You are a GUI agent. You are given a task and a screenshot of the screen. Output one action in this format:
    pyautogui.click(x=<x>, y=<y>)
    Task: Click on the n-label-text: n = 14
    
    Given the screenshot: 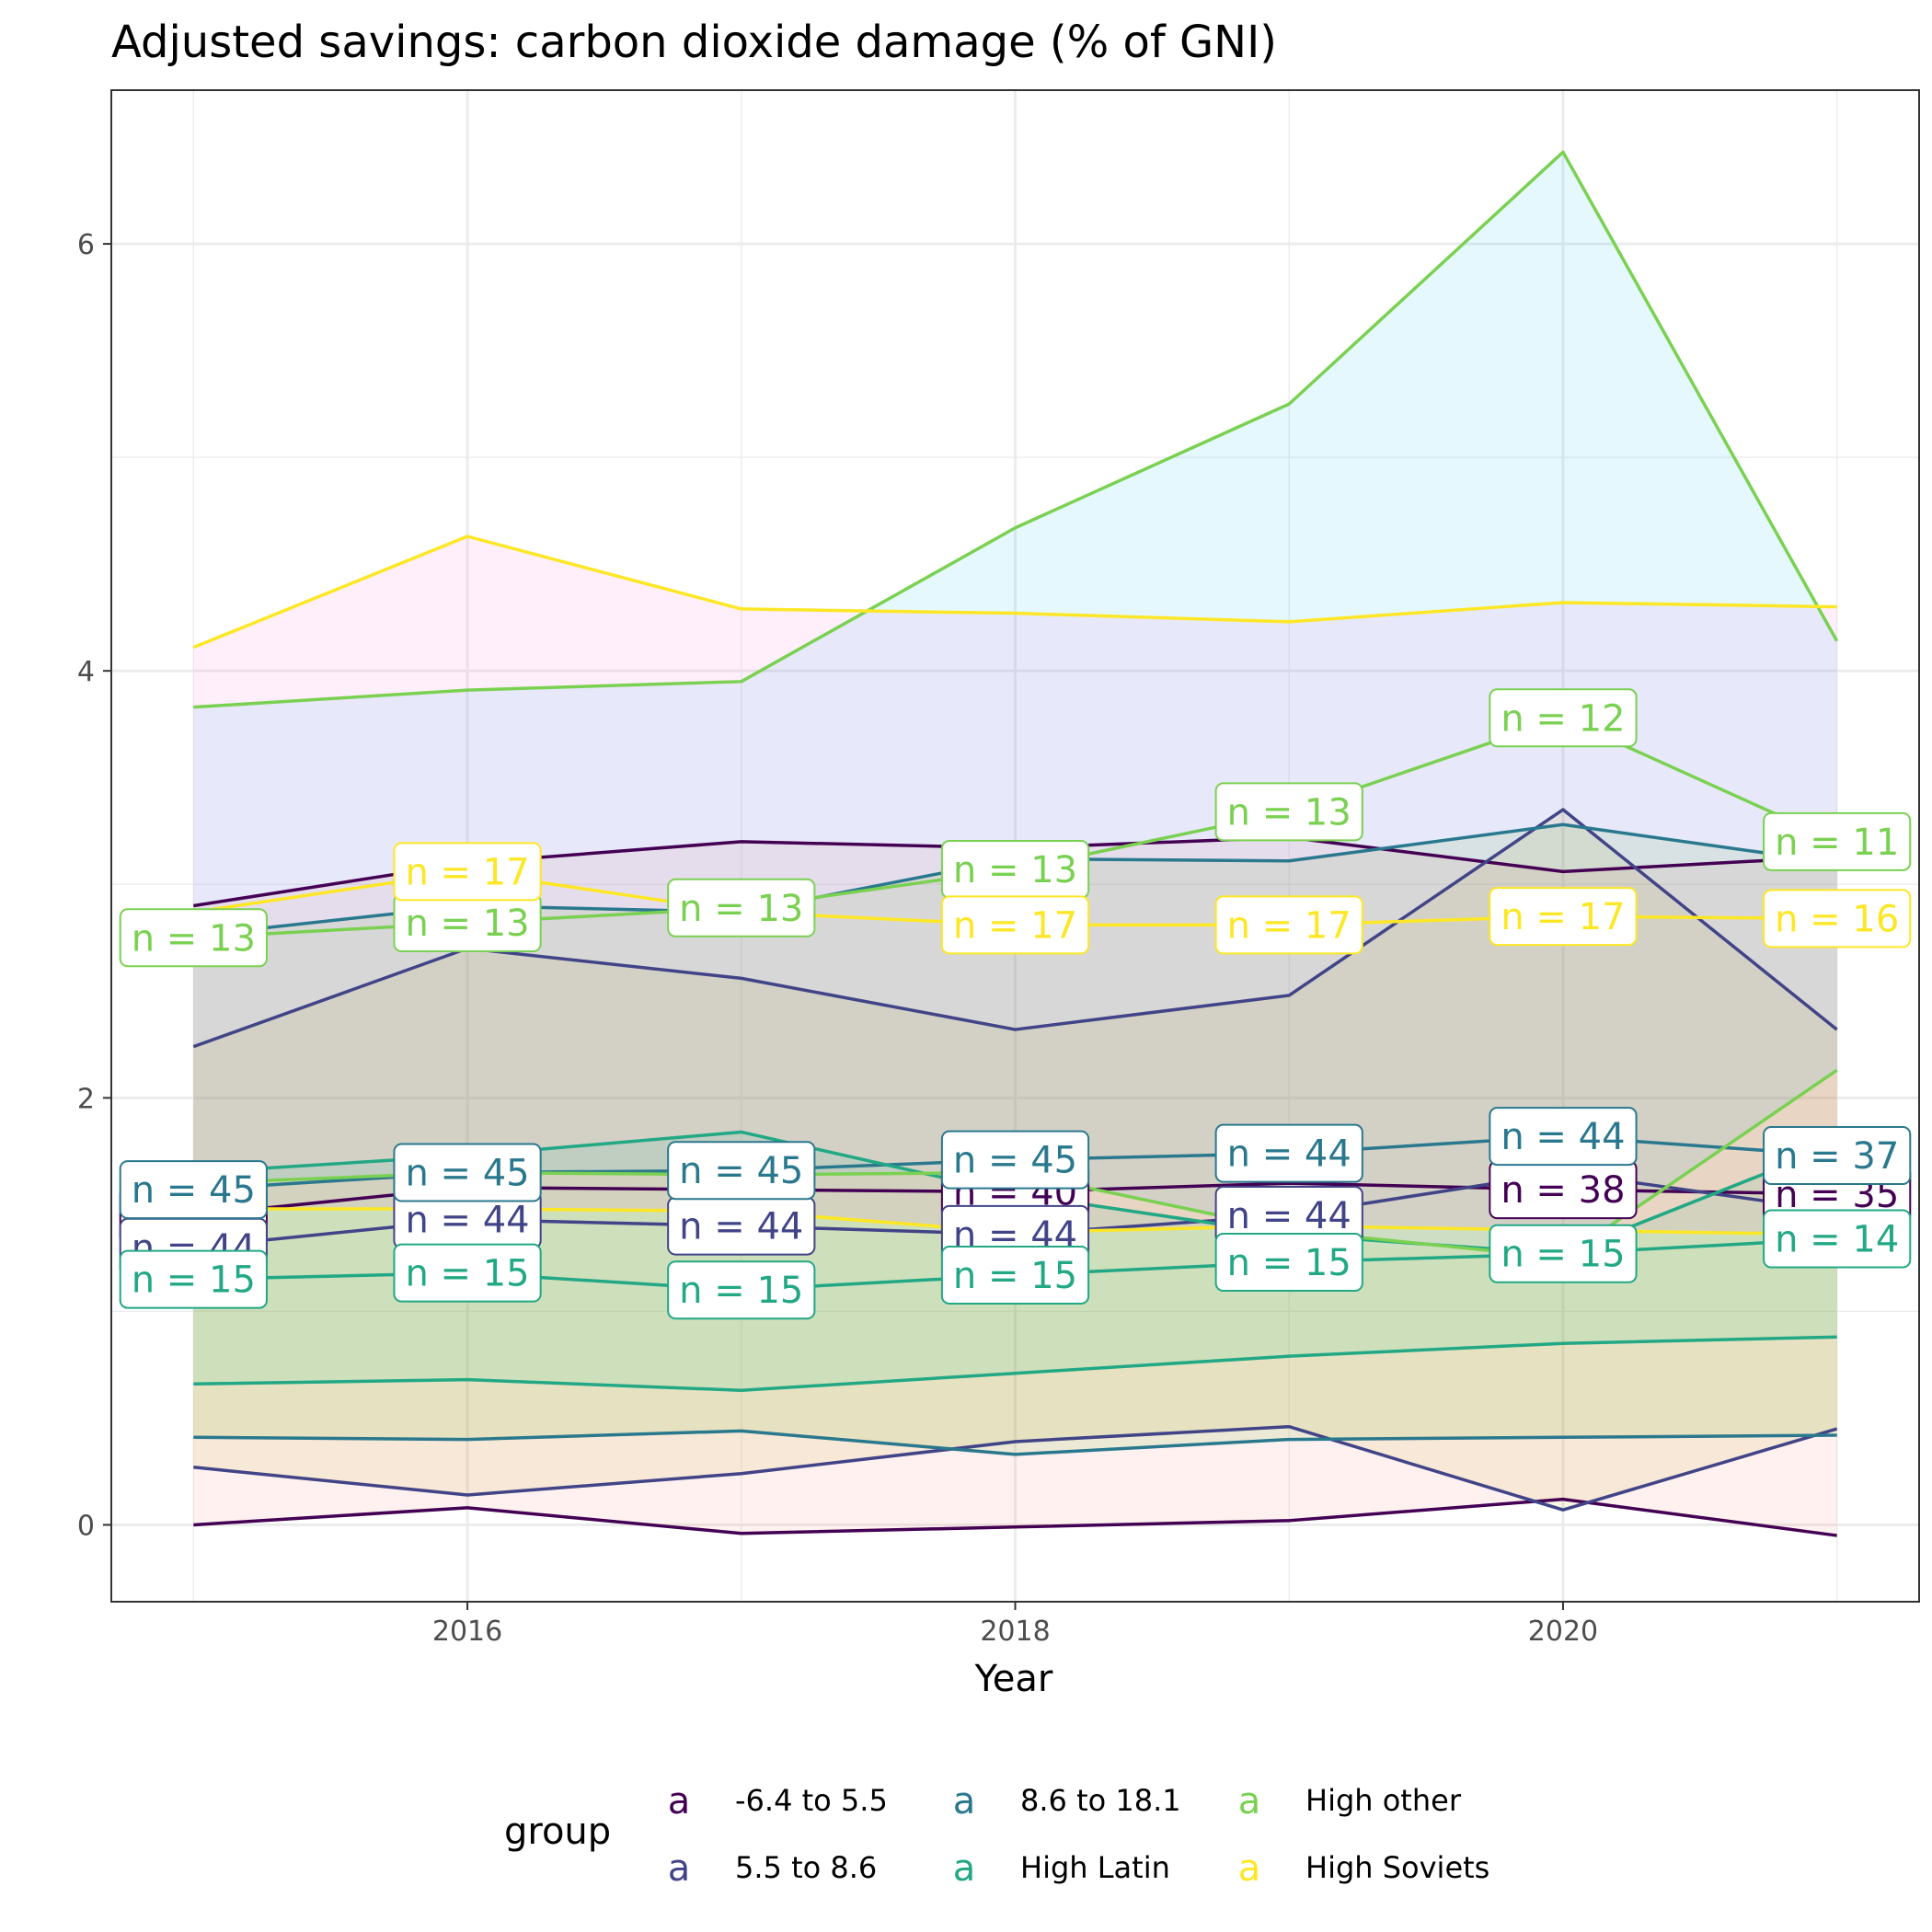 What is the action you would take?
    pyautogui.click(x=1837, y=1239)
    